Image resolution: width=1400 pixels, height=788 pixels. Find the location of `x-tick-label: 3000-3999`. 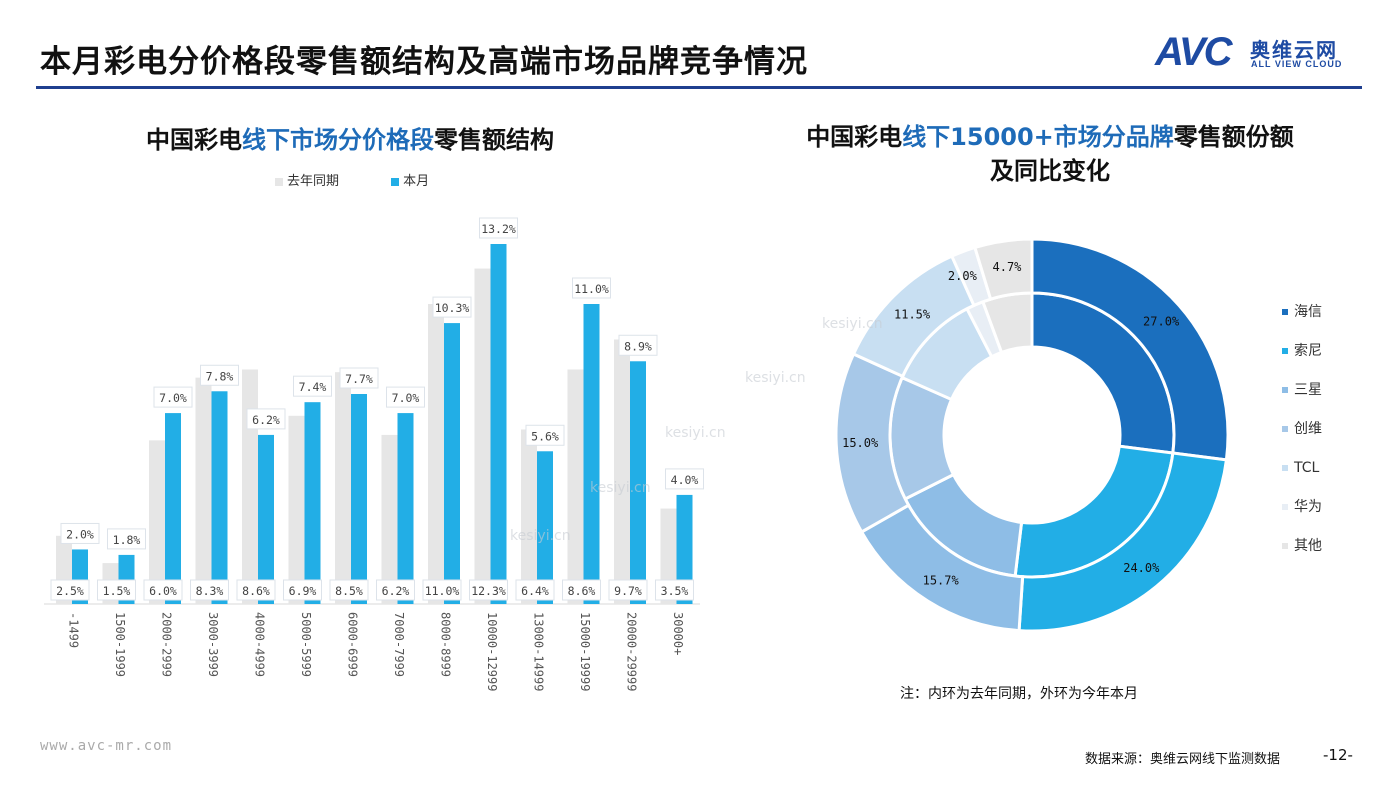

x-tick-label: 3000-3999 is located at coordinates (213, 644).